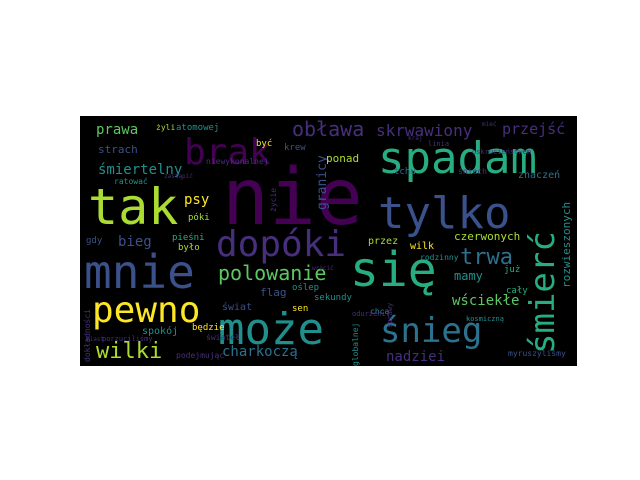  What do you see at coordinates (188, 237) in the screenshot?
I see `word-piesni: pieśni` at bounding box center [188, 237].